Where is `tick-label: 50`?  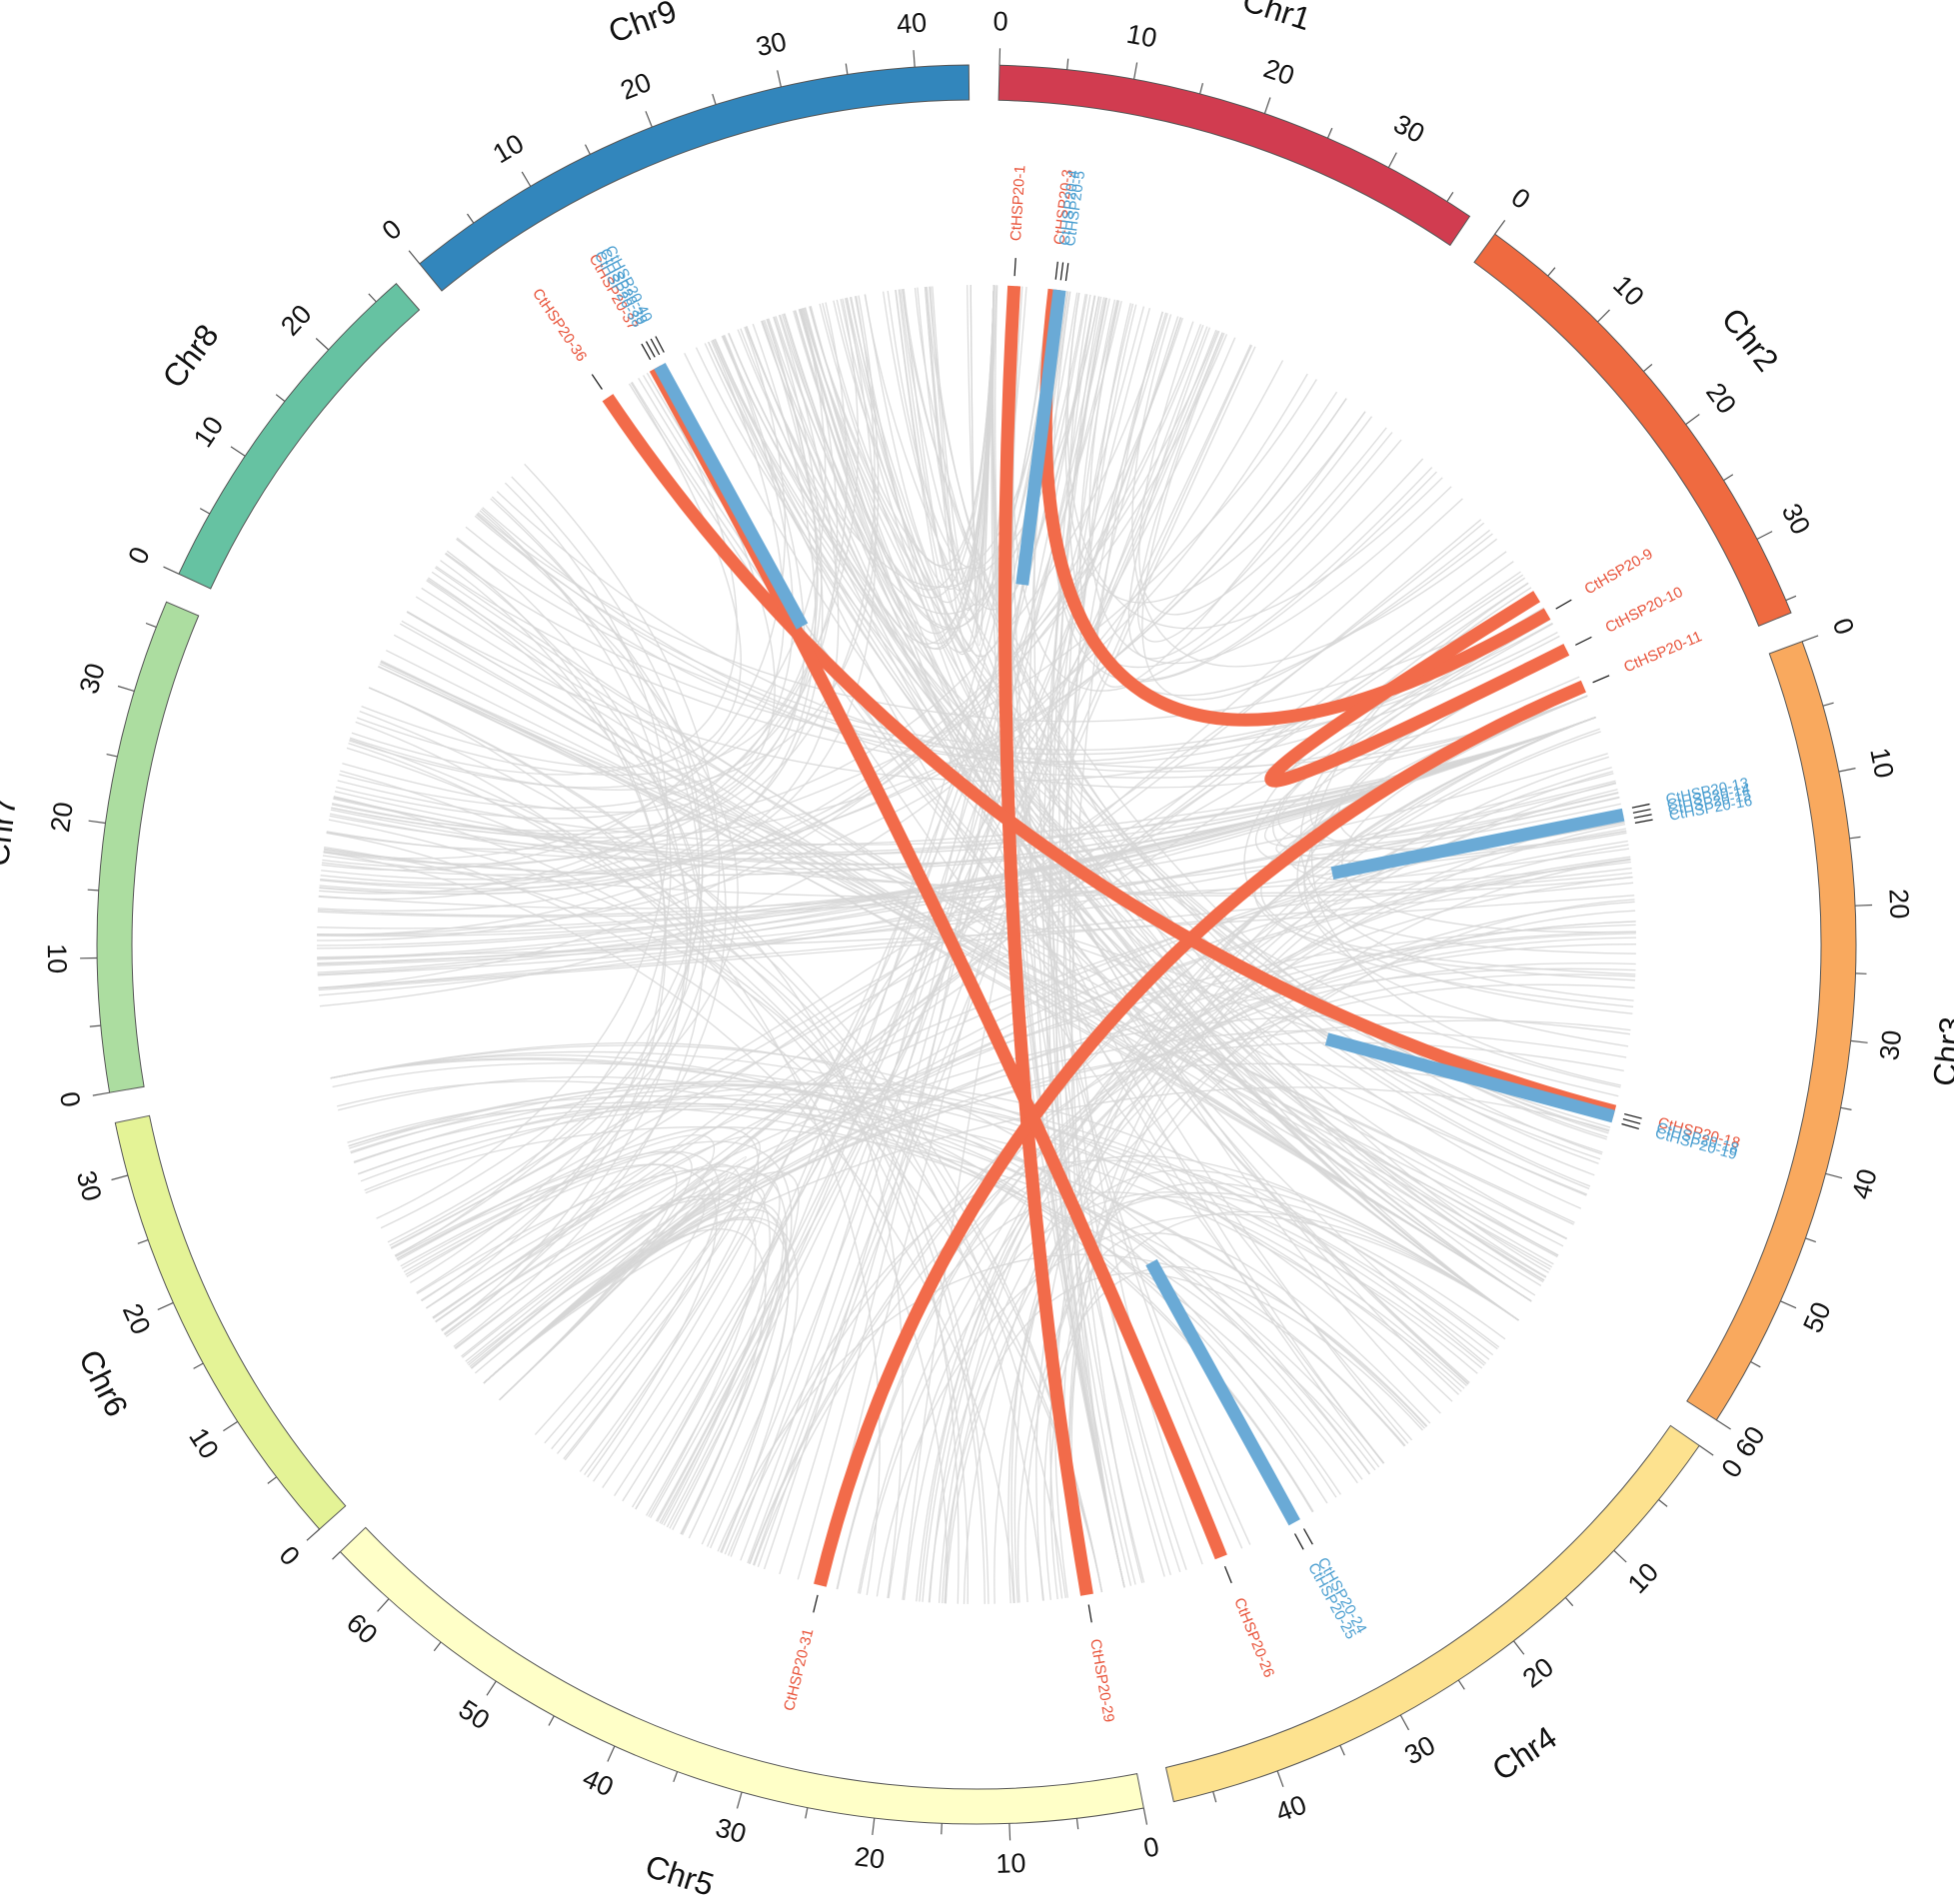
tick-label: 50 is located at coordinates (1817, 1317).